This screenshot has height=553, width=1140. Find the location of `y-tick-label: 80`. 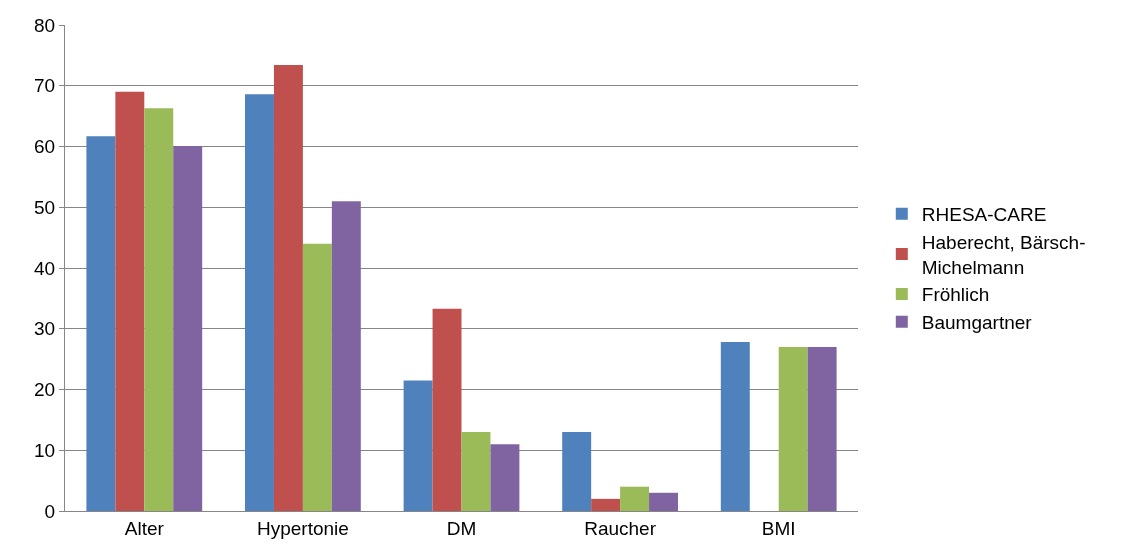

y-tick-label: 80 is located at coordinates (45, 25).